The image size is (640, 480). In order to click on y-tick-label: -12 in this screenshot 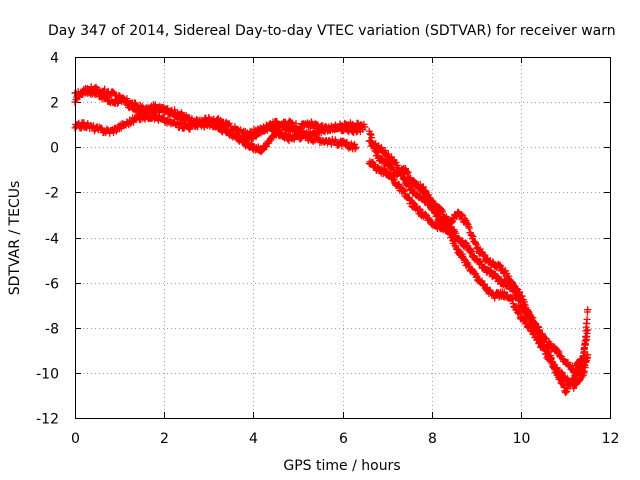, I will do `click(47, 420)`.